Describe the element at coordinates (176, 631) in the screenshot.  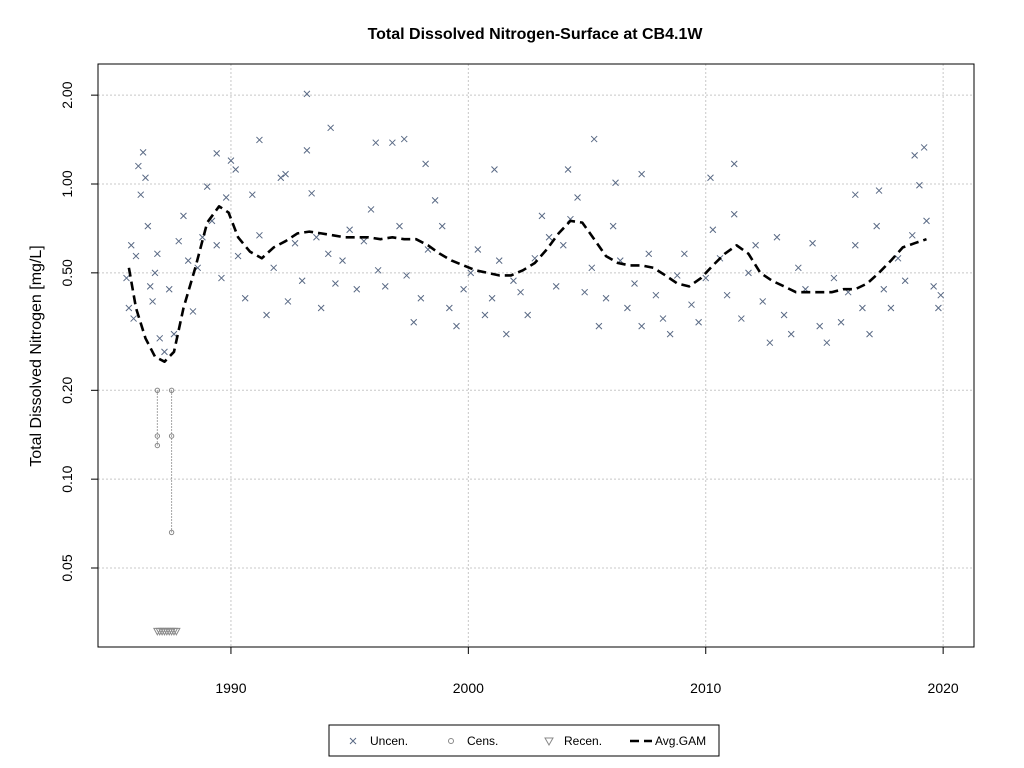
I see `recensored-point` at that location.